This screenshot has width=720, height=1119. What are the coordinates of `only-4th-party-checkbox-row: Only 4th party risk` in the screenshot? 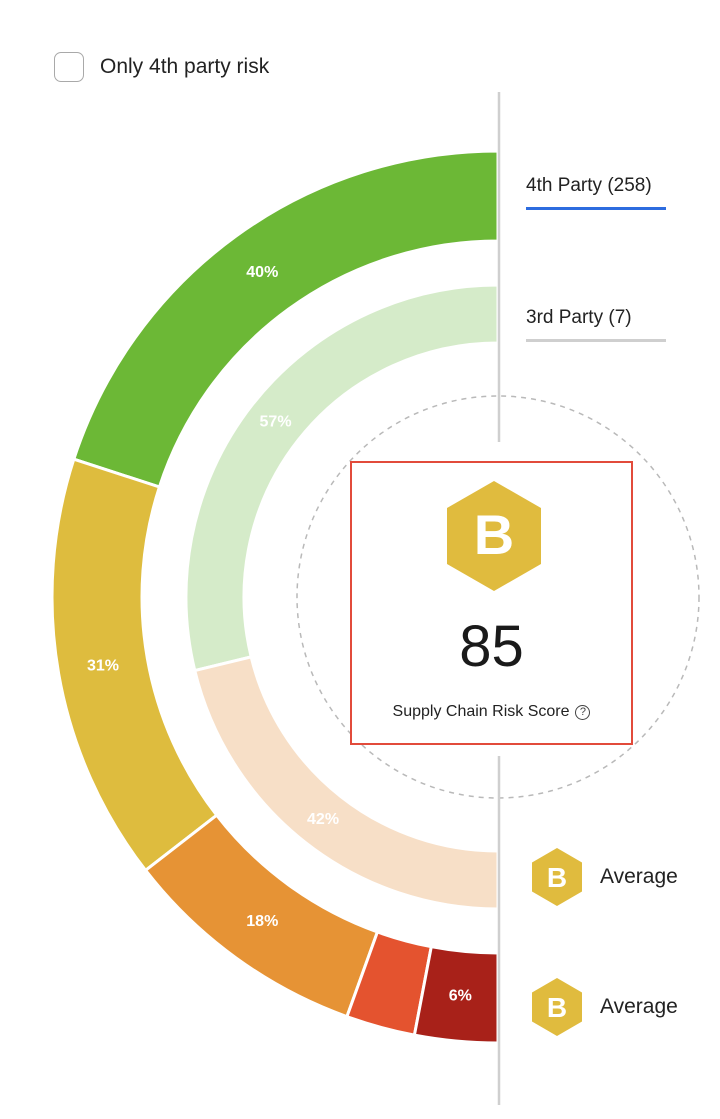 It's located at (161, 67).